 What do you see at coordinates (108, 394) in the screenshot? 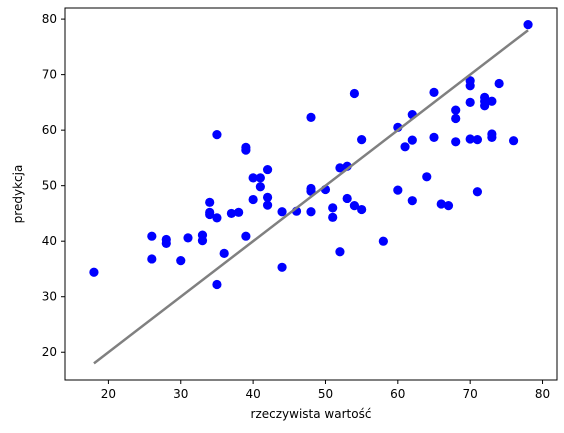
I see `x-tick-label: 20` at bounding box center [108, 394].